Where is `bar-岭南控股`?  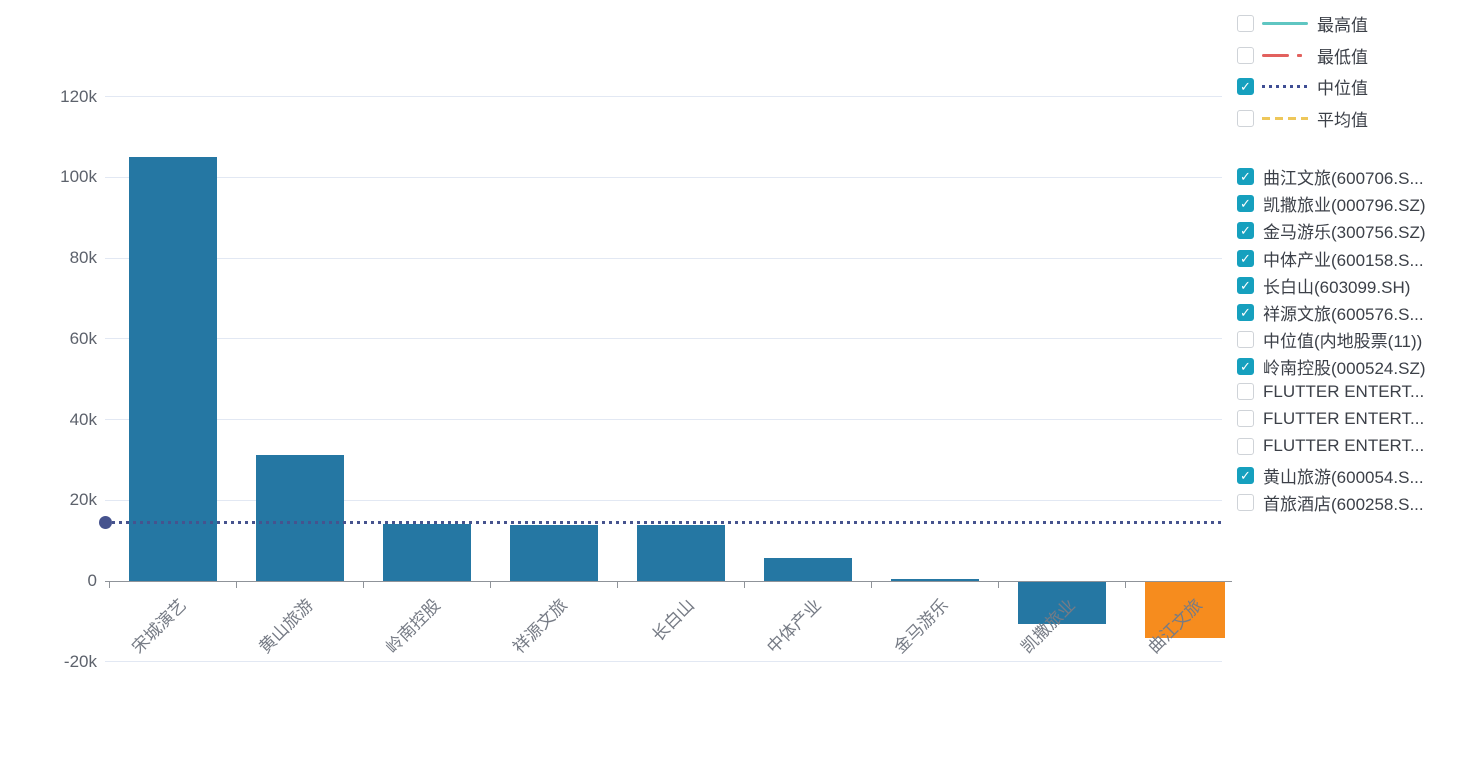
bar-岭南控股 is located at coordinates (426, 552).